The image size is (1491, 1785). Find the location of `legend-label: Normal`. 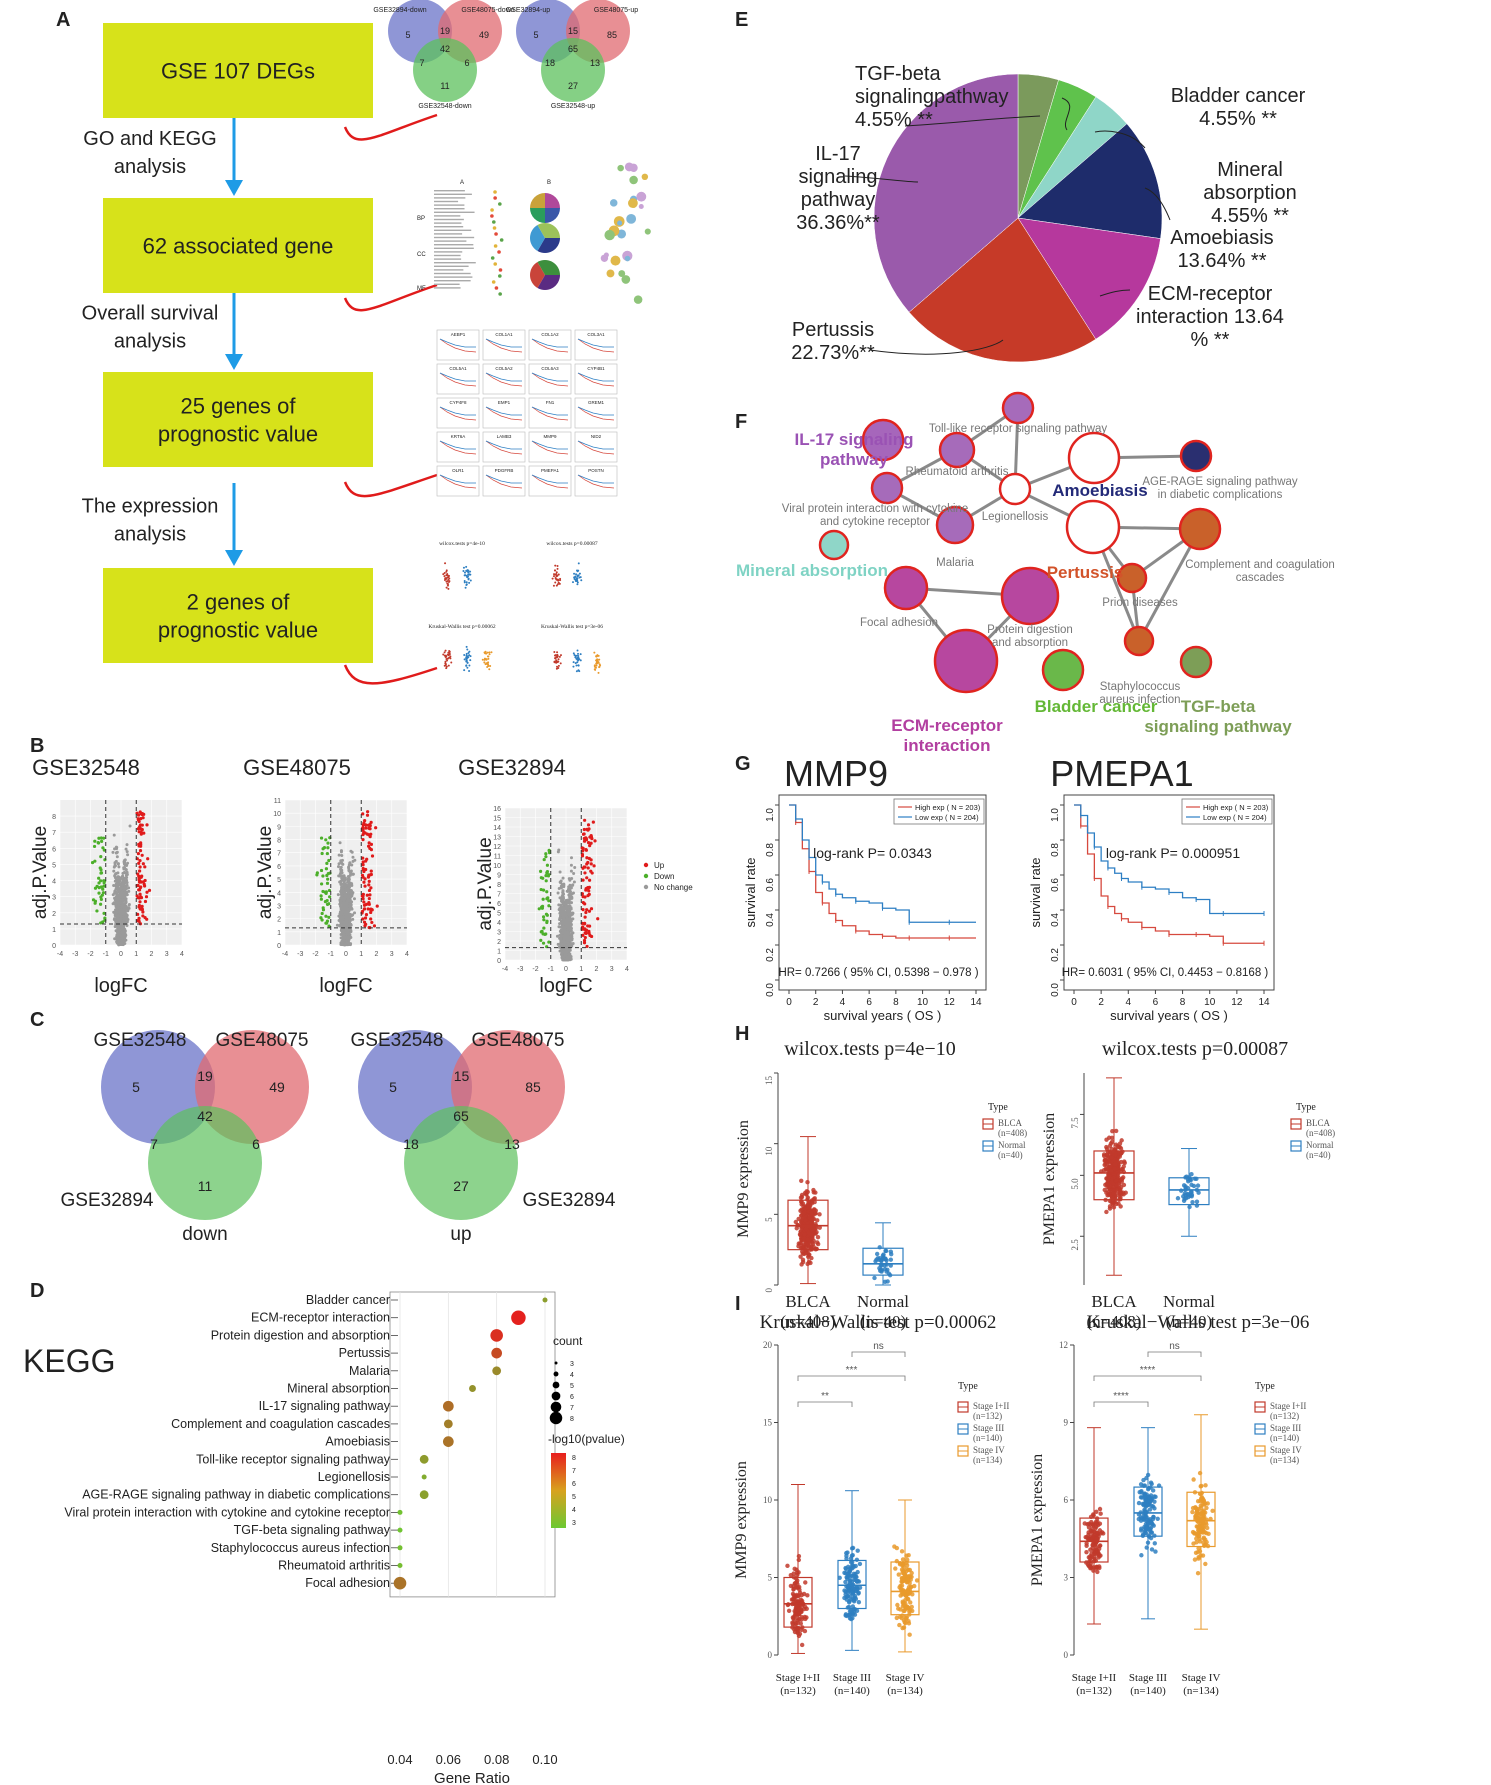

legend-label: Normal is located at coordinates (1012, 1145).